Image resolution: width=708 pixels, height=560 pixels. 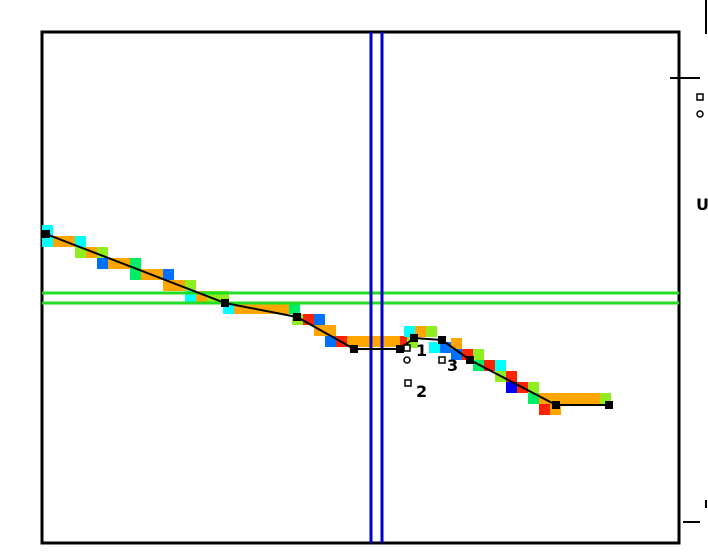 I want to click on marker-2-box, so click(x=408, y=383).